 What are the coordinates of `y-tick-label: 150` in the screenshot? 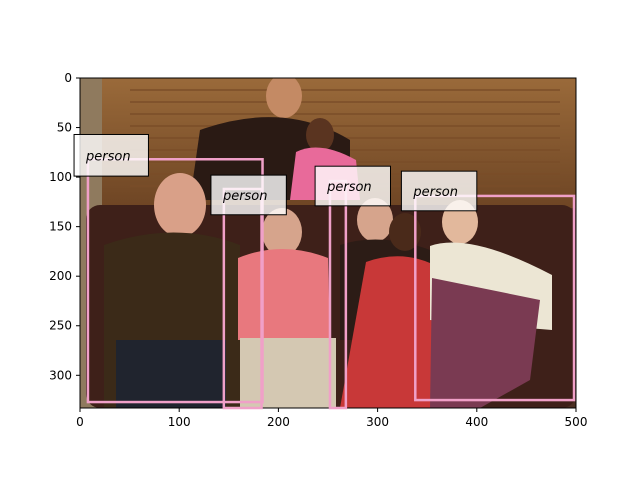 It's located at (60, 227).